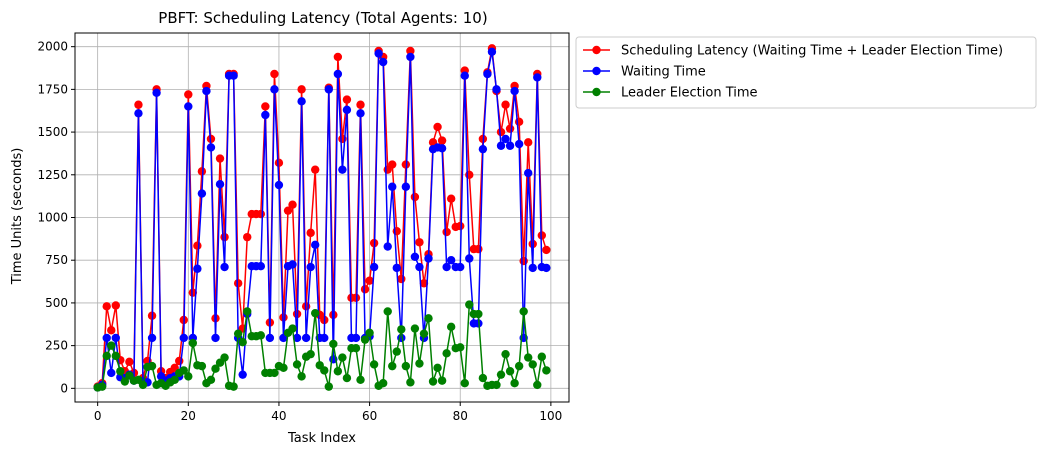 This screenshot has width=1045, height=455. Describe the element at coordinates (369, 416) in the screenshot. I see `x-tick-label: 60` at that location.